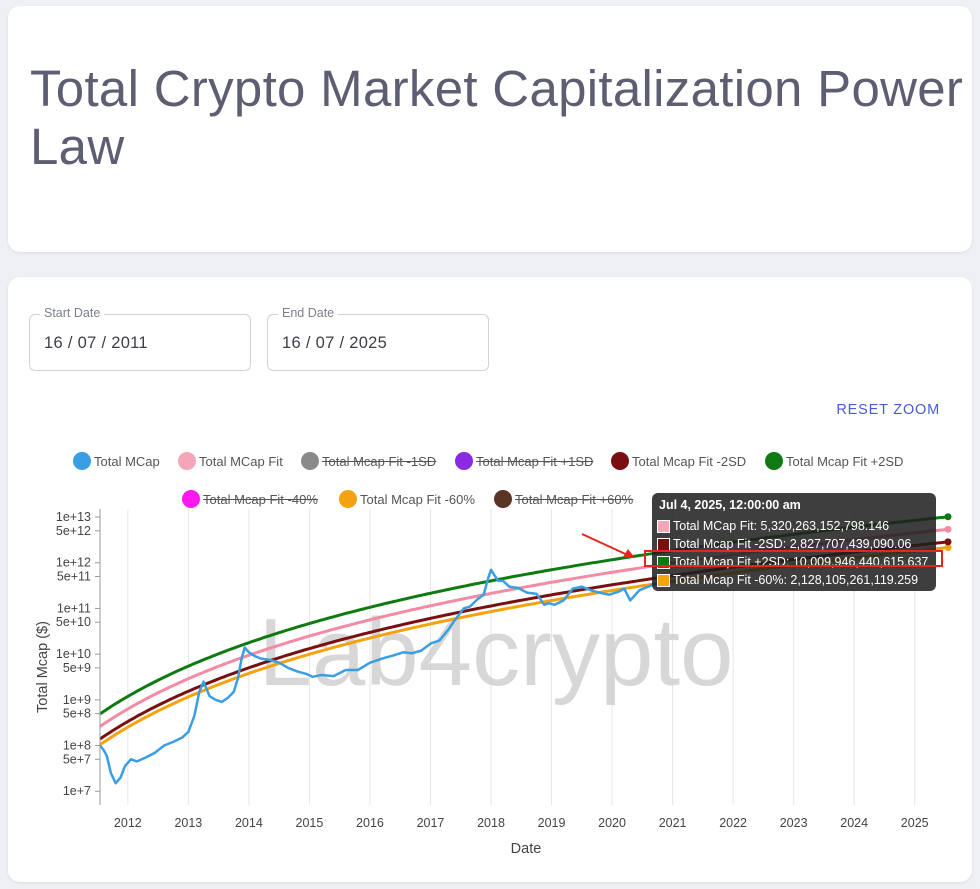 The width and height of the screenshot is (980, 889). I want to click on start-date-field: Start Date 16 / 07 / 2011, so click(140, 338).